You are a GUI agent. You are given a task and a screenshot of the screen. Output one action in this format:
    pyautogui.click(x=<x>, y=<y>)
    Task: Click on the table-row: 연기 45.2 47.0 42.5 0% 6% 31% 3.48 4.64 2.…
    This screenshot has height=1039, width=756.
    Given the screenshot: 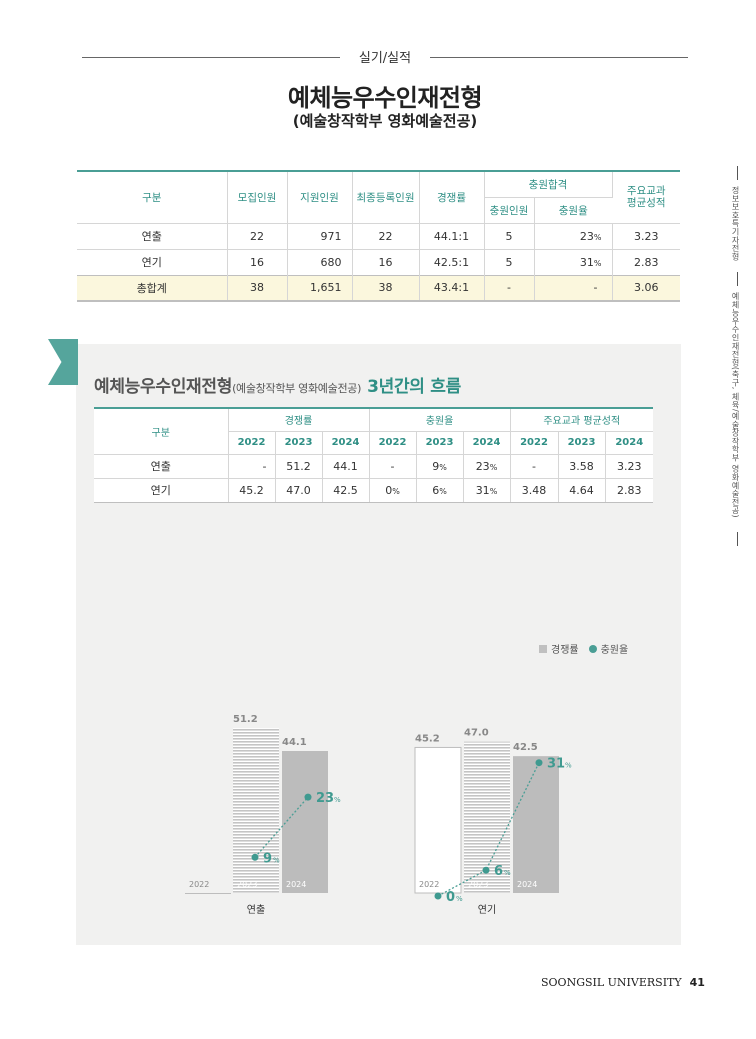 What is the action you would take?
    pyautogui.click(x=373, y=490)
    